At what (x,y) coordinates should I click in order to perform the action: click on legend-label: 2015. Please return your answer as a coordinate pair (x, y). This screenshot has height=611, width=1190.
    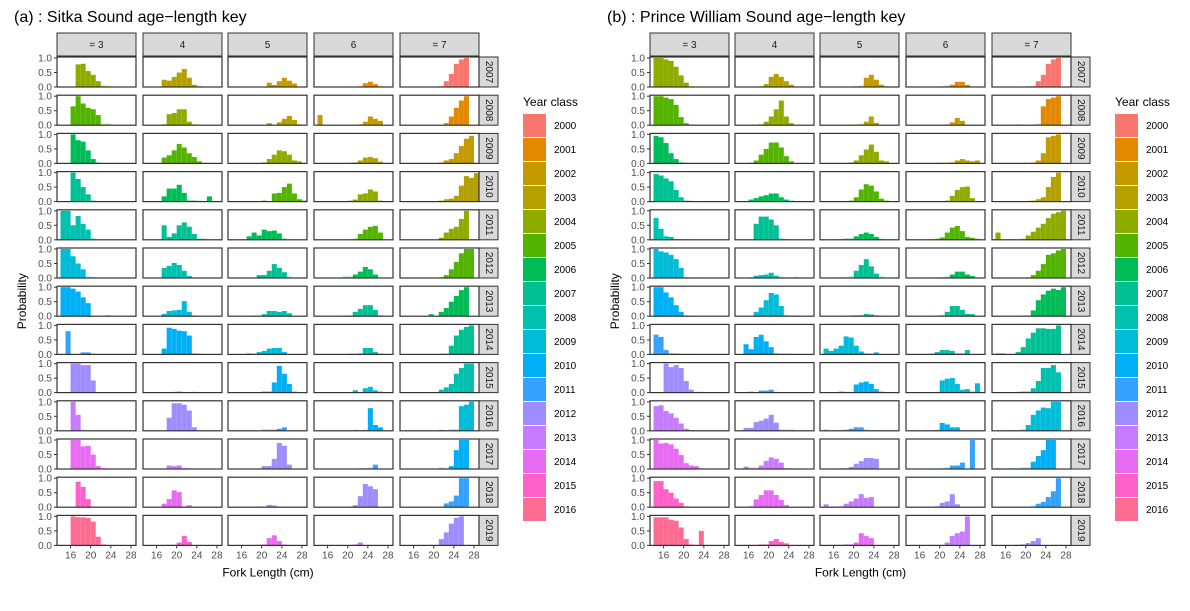
    Looking at the image, I should click on (565, 486).